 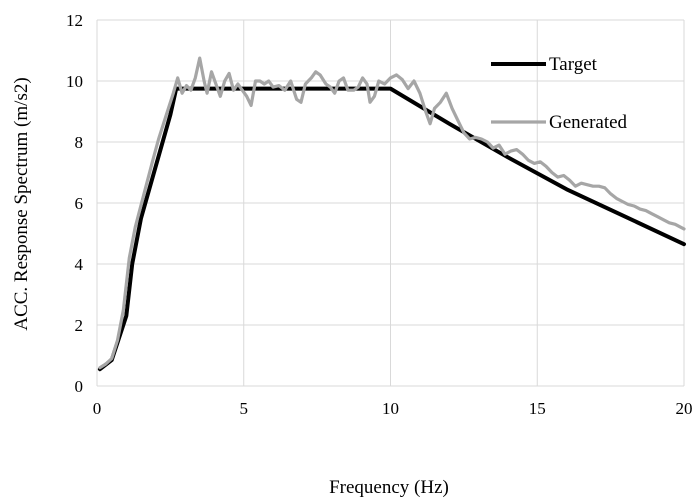 I want to click on y-tick-label: 6, so click(x=79, y=203).